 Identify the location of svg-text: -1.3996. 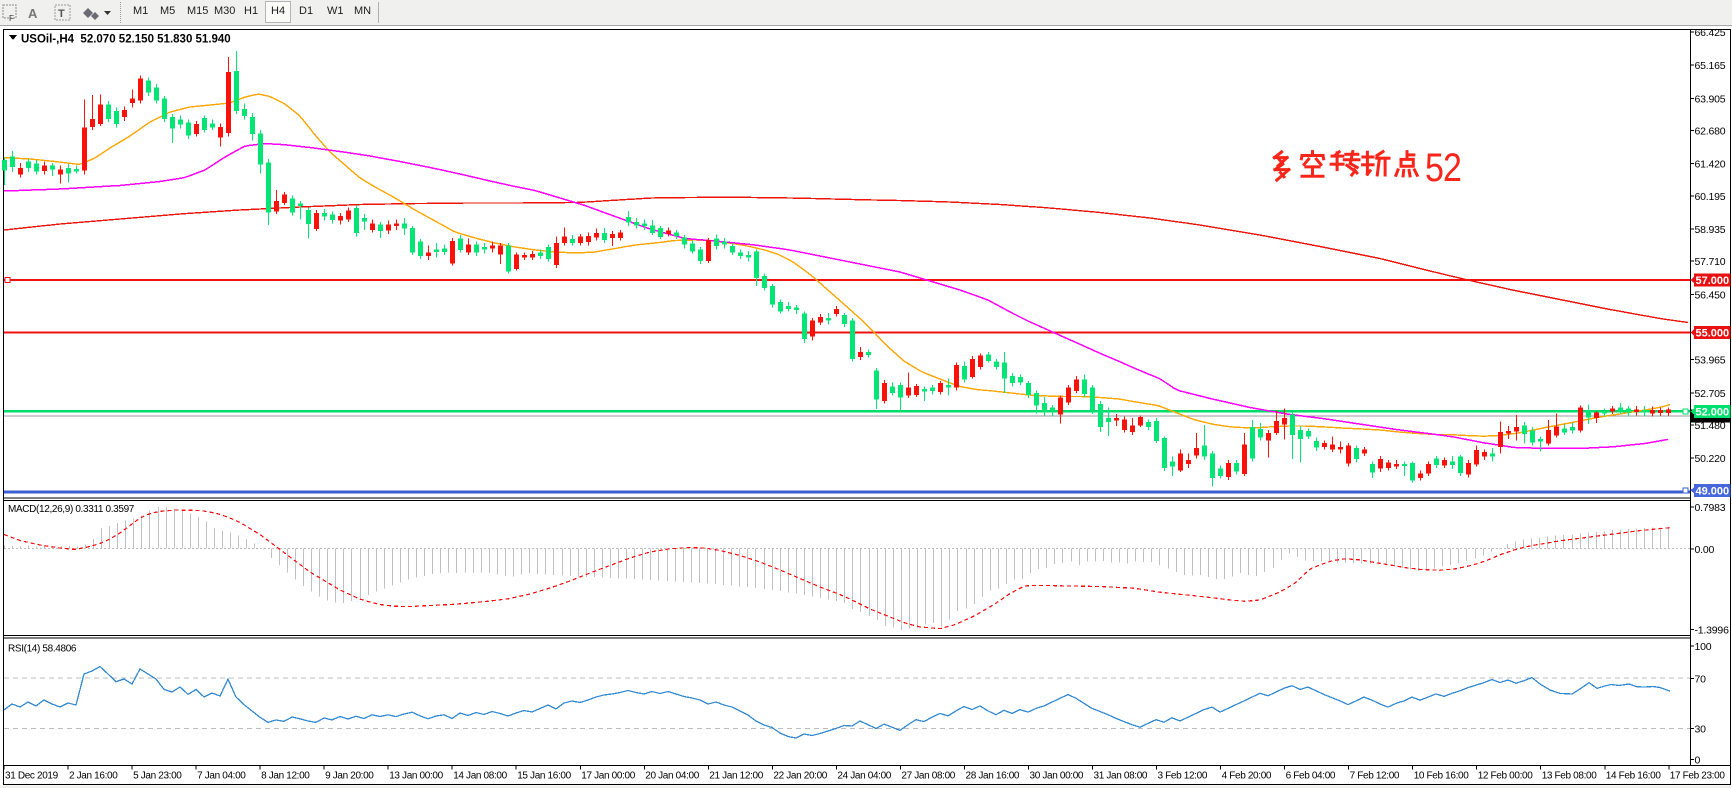
(1712, 631).